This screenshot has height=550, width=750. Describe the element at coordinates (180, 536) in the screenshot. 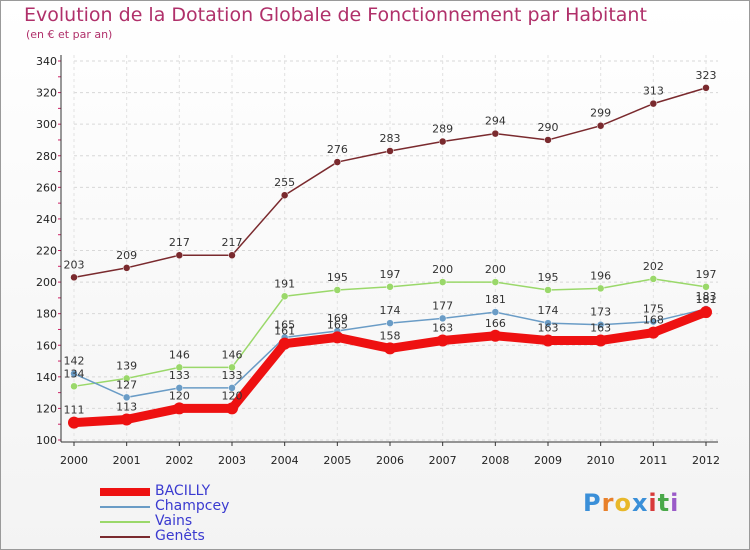

I see `legend-label: Genêts` at that location.